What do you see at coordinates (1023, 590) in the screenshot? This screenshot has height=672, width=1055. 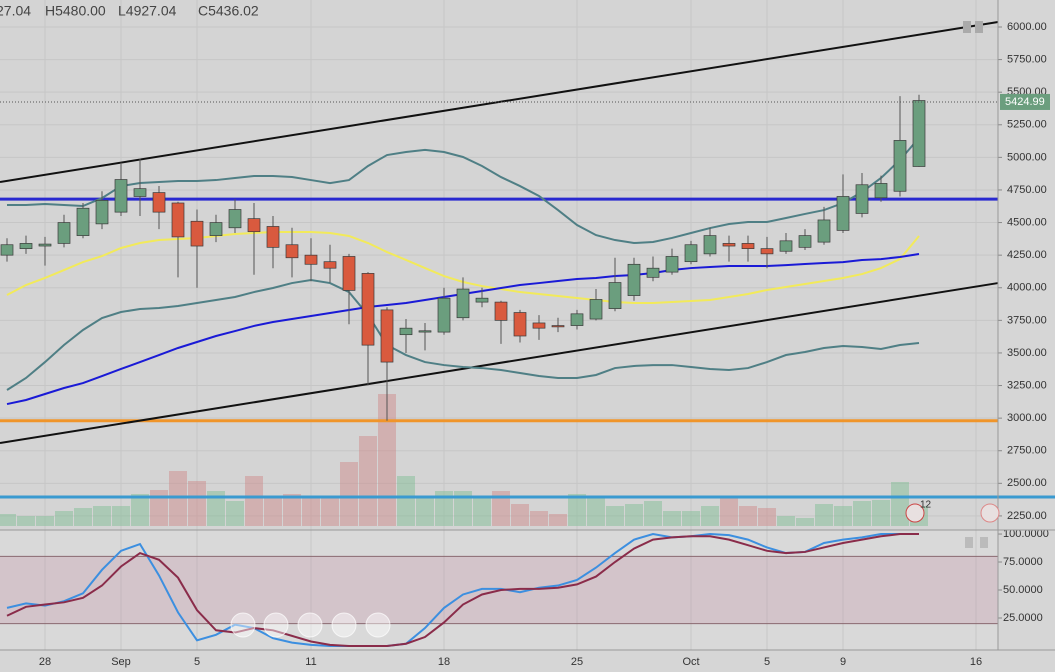 I see `y-tick-label: 50.0000` at bounding box center [1023, 590].